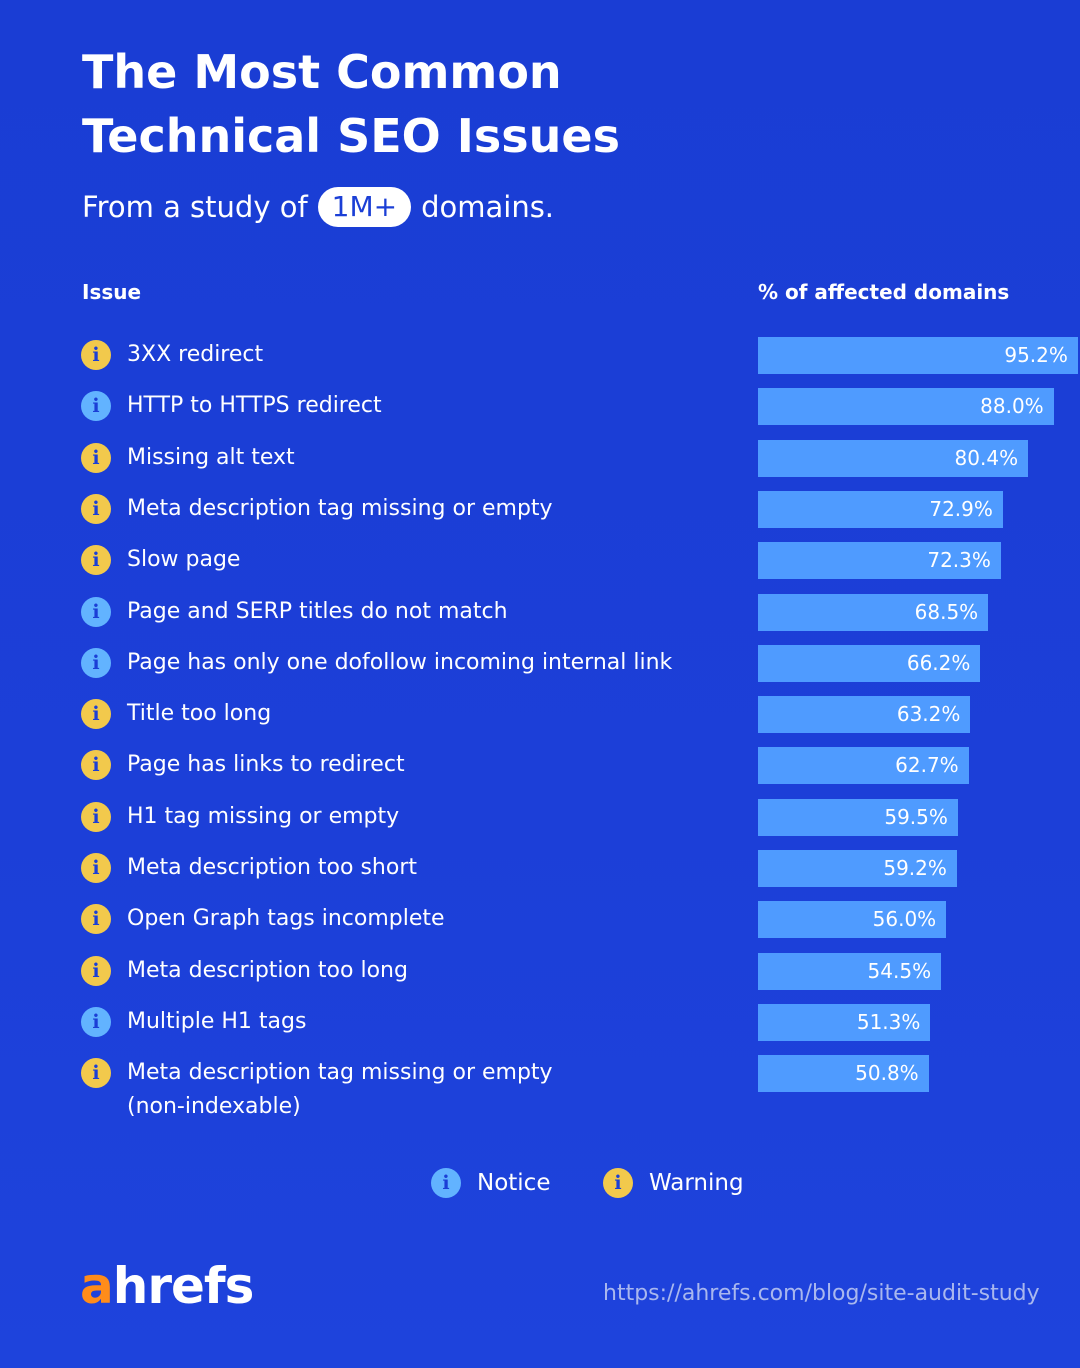 Image resolution: width=1080 pixels, height=1368 pixels. I want to click on table-row: i Page and SERP titles do not match 68.5%, so click(540, 620).